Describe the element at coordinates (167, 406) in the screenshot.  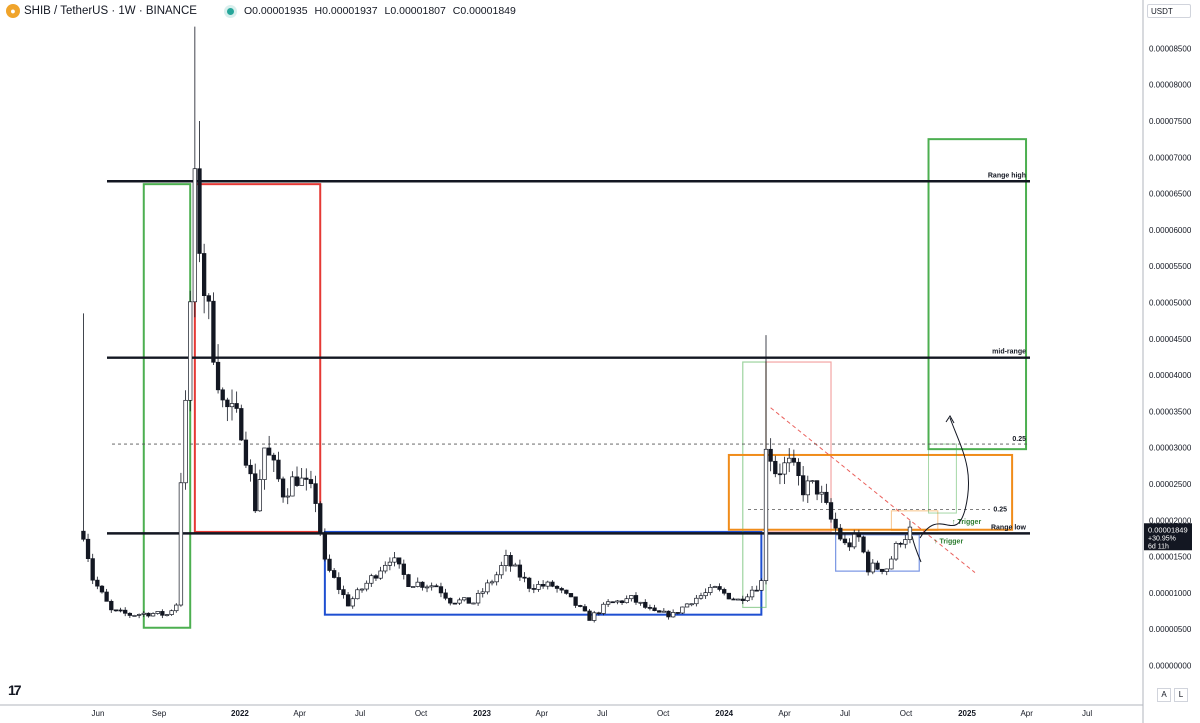
I see `green-box-2021` at that location.